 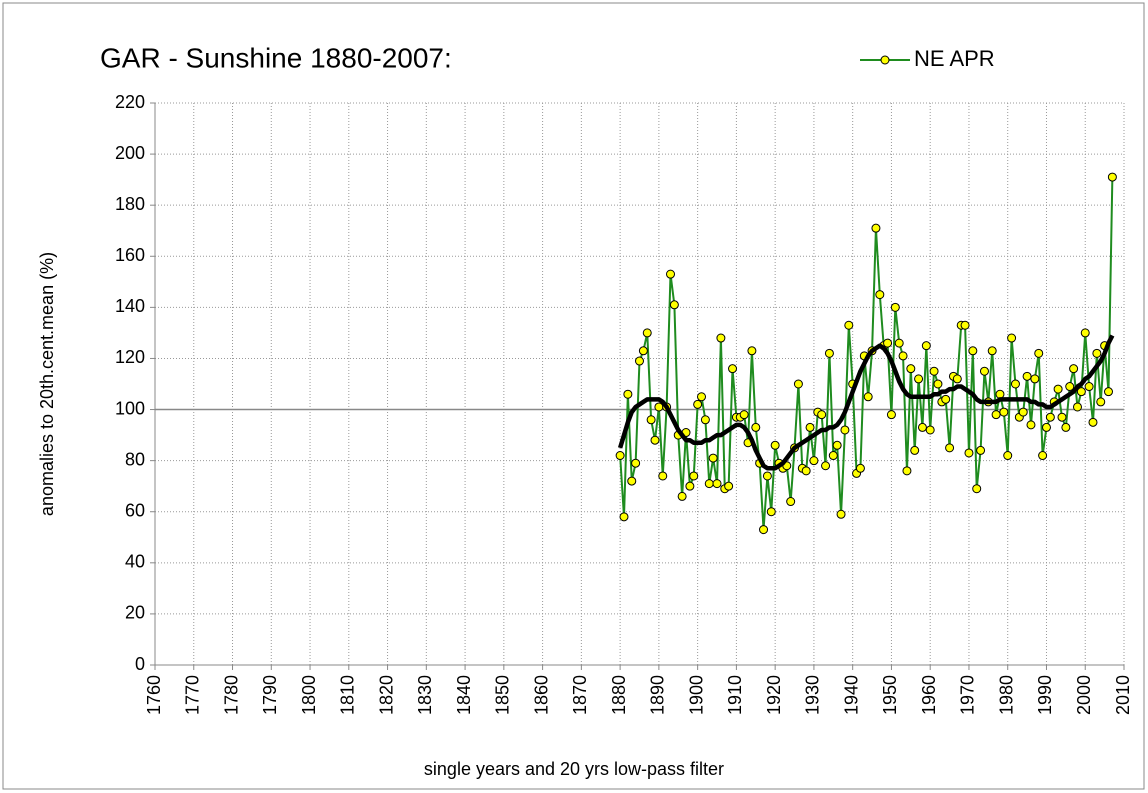 I want to click on y-tick-label: 40, so click(x=135, y=562).